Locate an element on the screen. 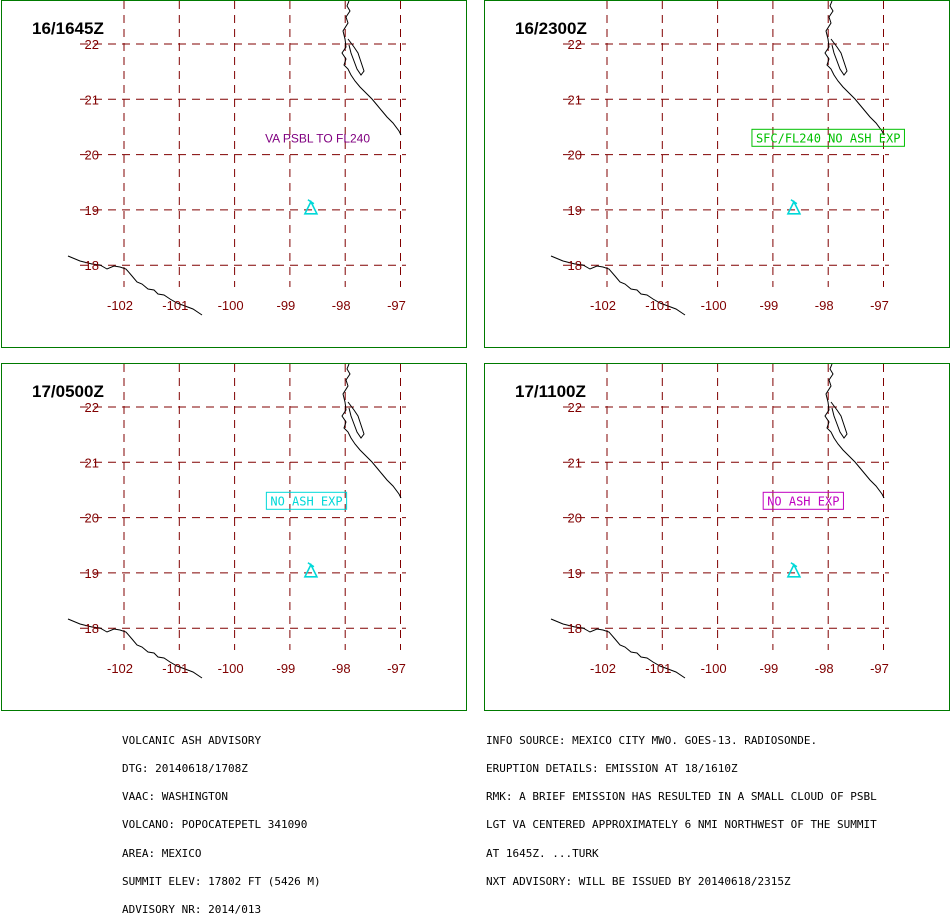 The image size is (950, 924). panel-time-label: 16/1645Z is located at coordinates (68, 28).